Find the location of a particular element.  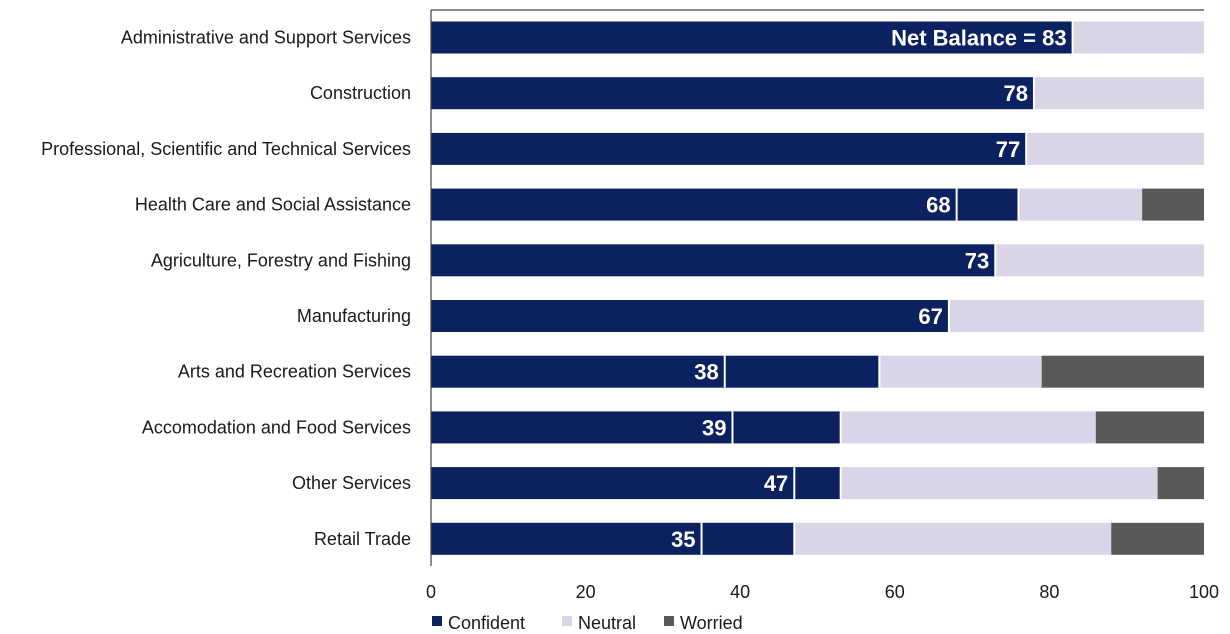

legend-swatch-worried is located at coordinates (669, 621).